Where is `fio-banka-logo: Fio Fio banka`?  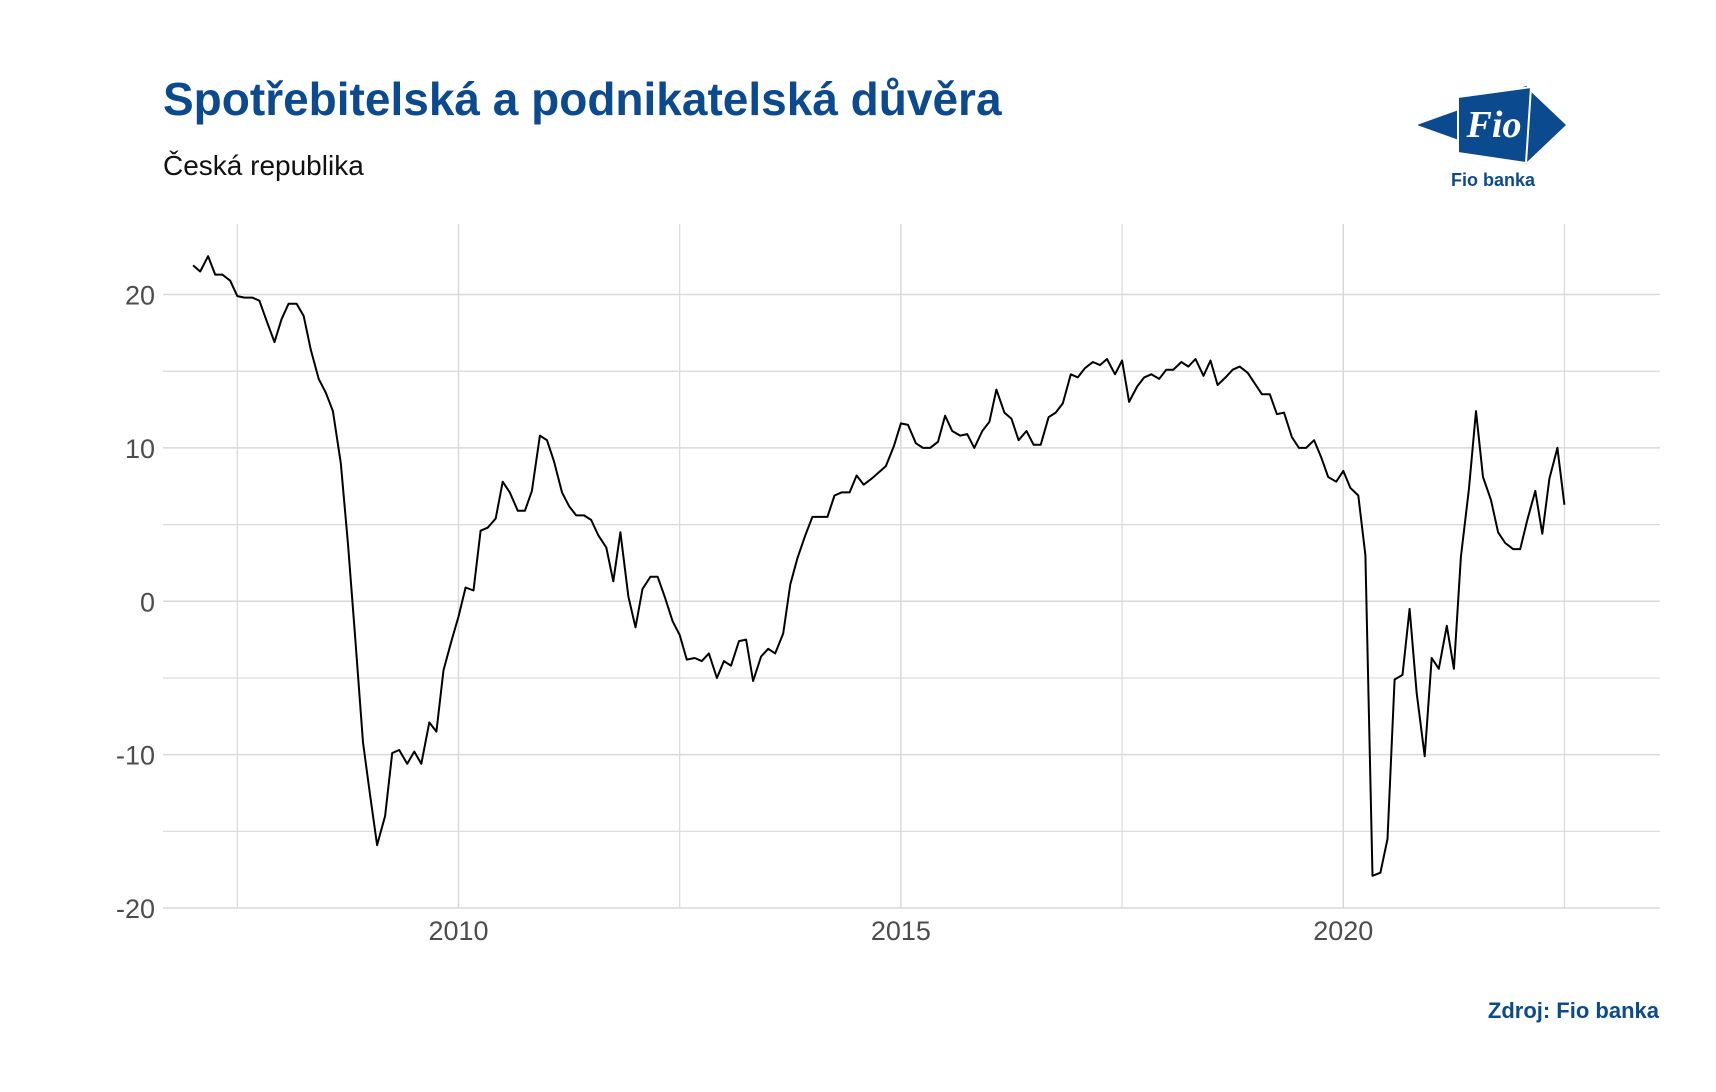
fio-banka-logo: Fio Fio banka is located at coordinates (1493, 140).